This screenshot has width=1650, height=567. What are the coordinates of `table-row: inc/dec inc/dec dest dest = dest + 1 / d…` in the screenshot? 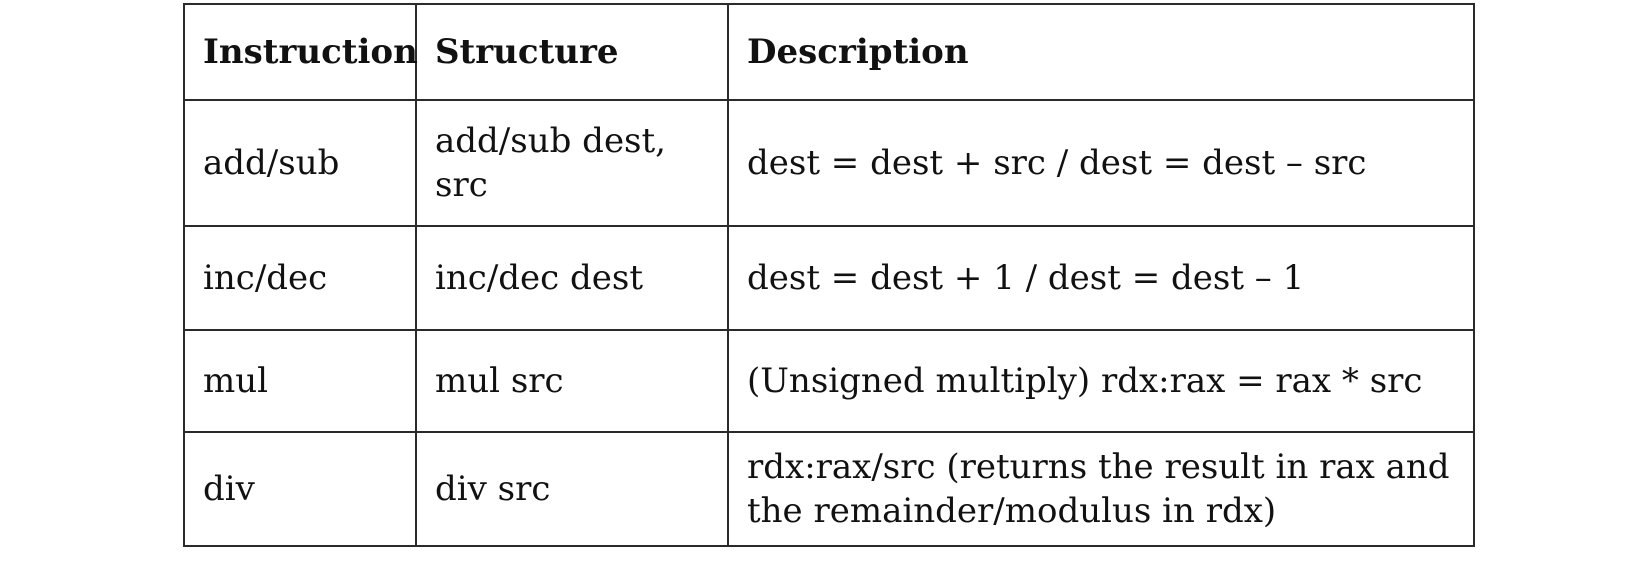 It's located at (829, 278).